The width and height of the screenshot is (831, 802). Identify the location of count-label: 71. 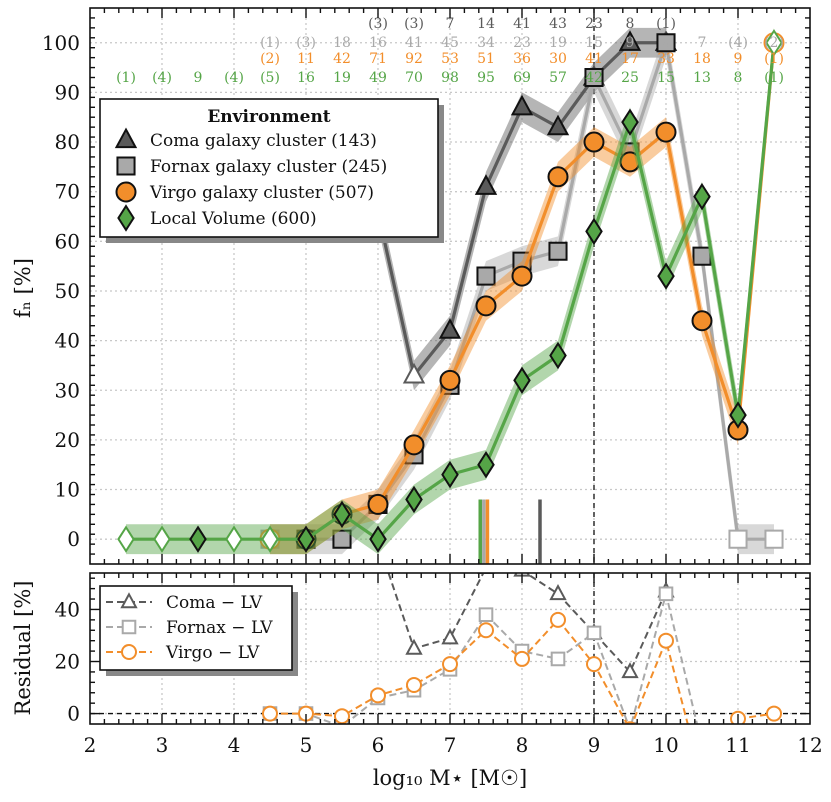
(378, 59).